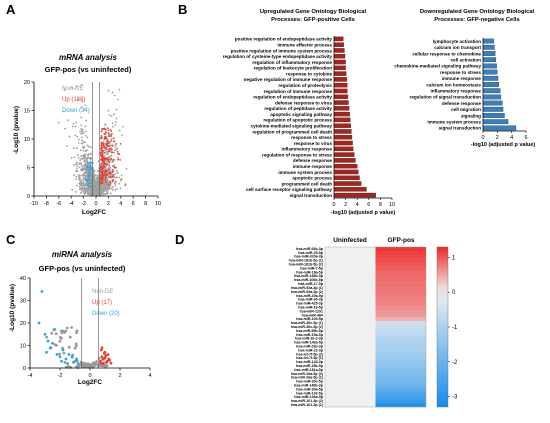 This screenshot has width=550, height=423. I want to click on x-tick-label: -2, so click(60, 376).